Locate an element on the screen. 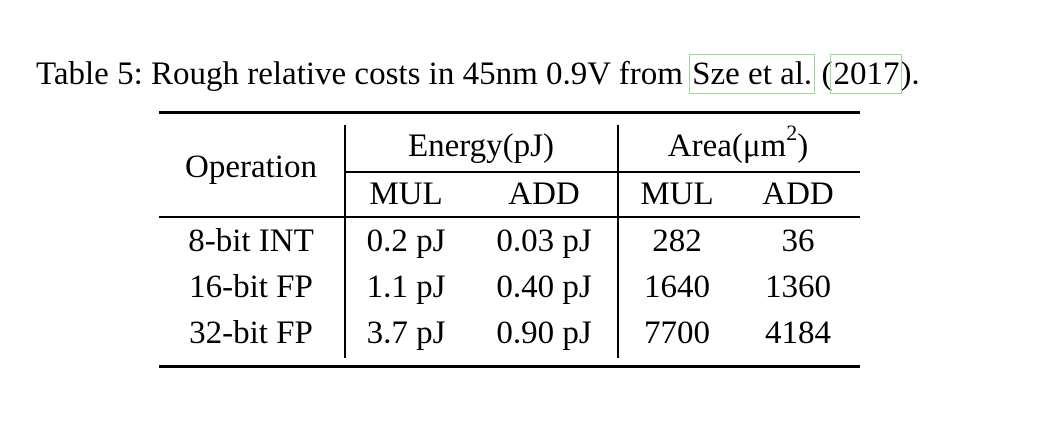 Image resolution: width=1058 pixels, height=428 pixels. cell-energy-add: 0.03 pJ is located at coordinates (544, 241).